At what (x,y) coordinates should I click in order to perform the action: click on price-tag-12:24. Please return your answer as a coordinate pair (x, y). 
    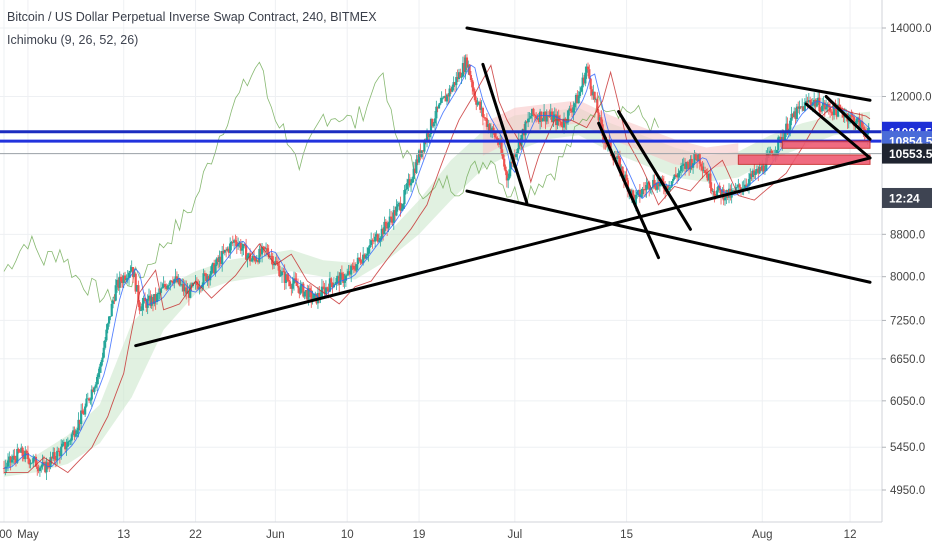
    Looking at the image, I should click on (907, 197).